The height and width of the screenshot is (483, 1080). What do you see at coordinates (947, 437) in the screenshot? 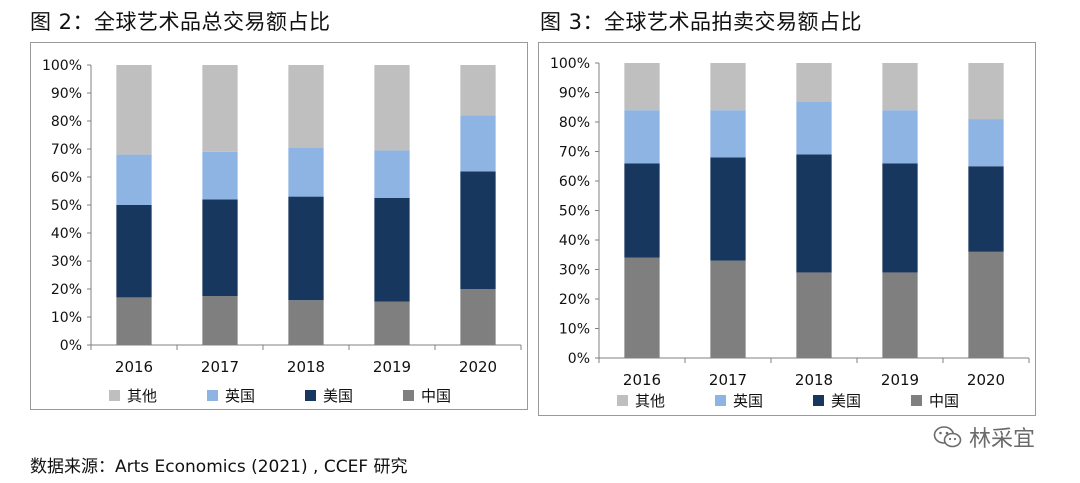
I see `wechat-icon` at bounding box center [947, 437].